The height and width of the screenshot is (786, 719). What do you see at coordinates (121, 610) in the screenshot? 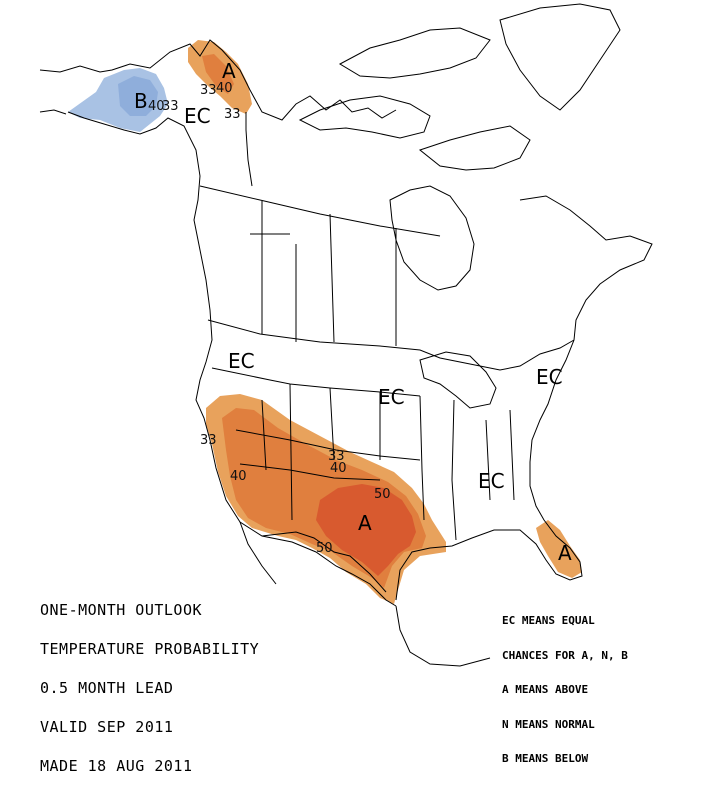
I see `outlook-type-line: ONE-MONTH OUTLOOK` at bounding box center [121, 610].